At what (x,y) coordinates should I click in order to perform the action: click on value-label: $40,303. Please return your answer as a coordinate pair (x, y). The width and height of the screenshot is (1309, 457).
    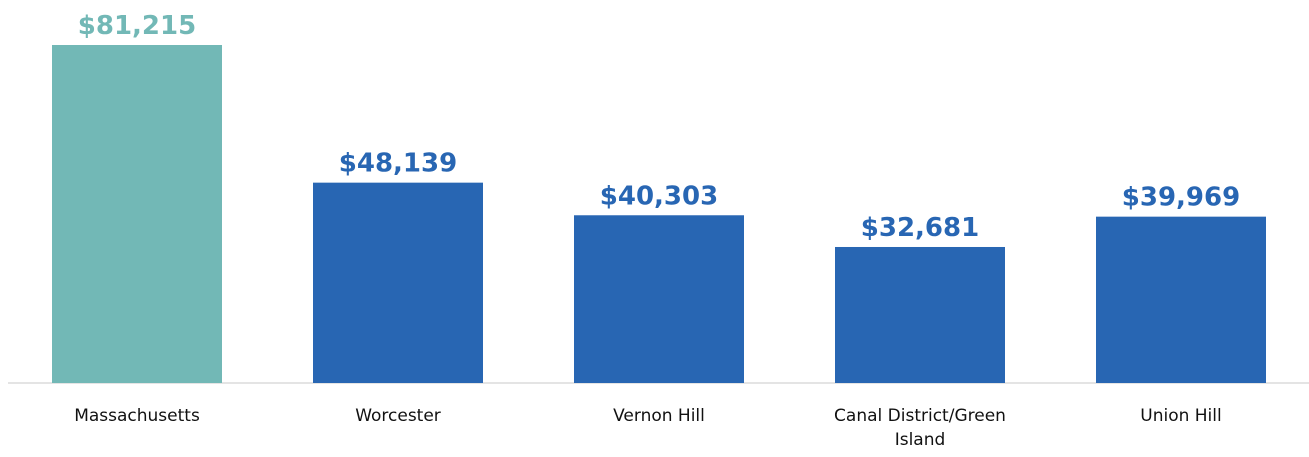
    Looking at the image, I should click on (659, 196).